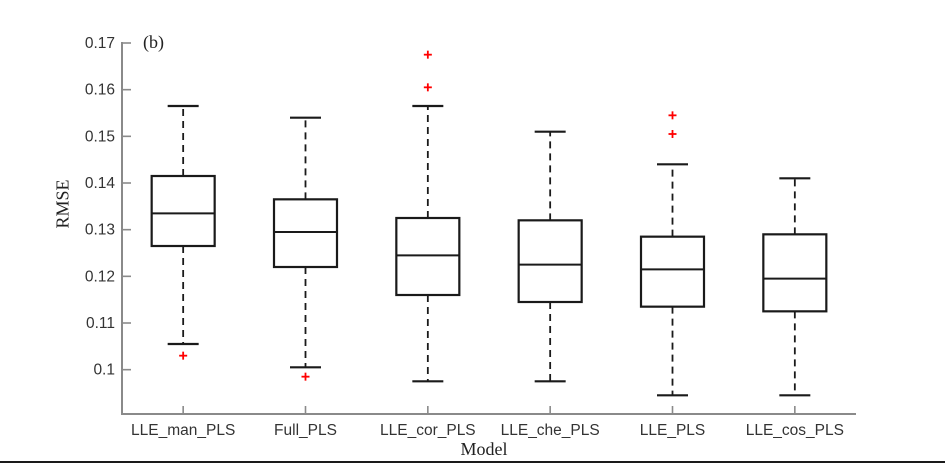  What do you see at coordinates (550, 261) in the screenshot?
I see `box-LLE_che_PLS` at bounding box center [550, 261].